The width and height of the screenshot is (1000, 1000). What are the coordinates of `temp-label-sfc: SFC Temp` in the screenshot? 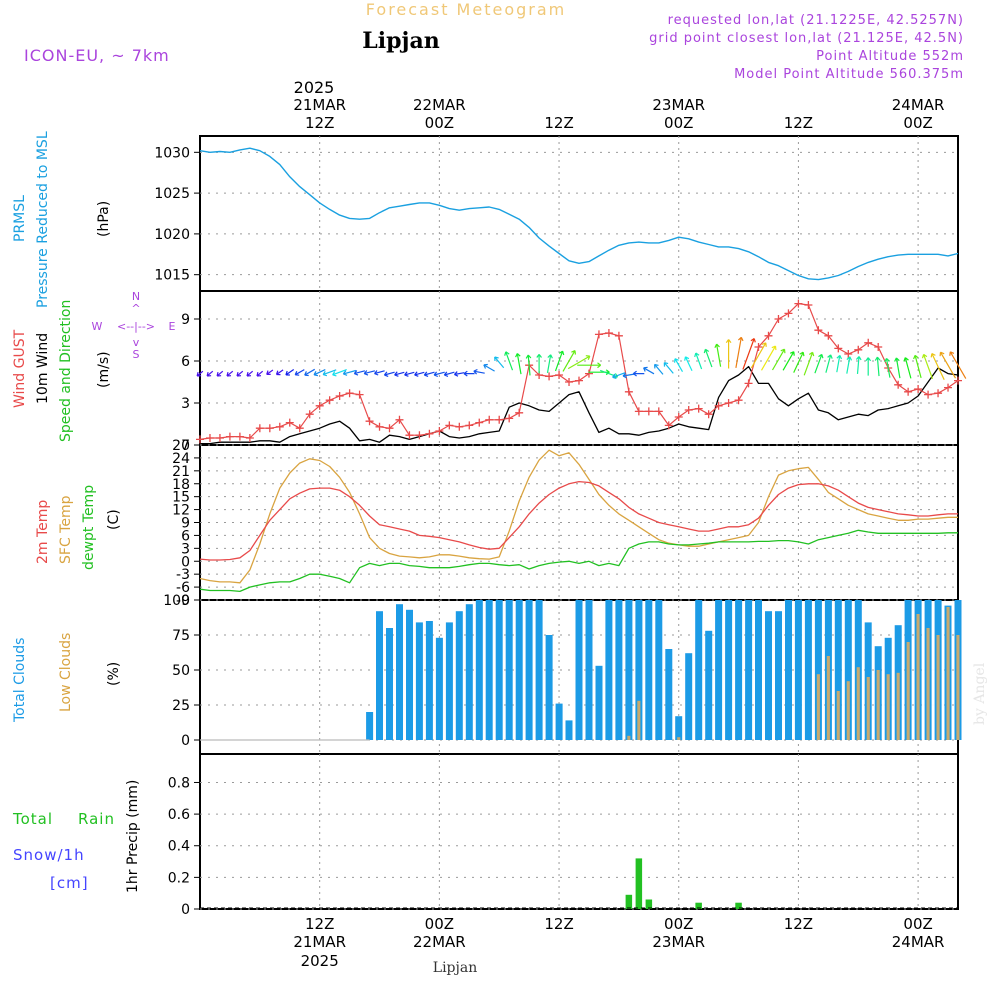 It's located at (66, 529).